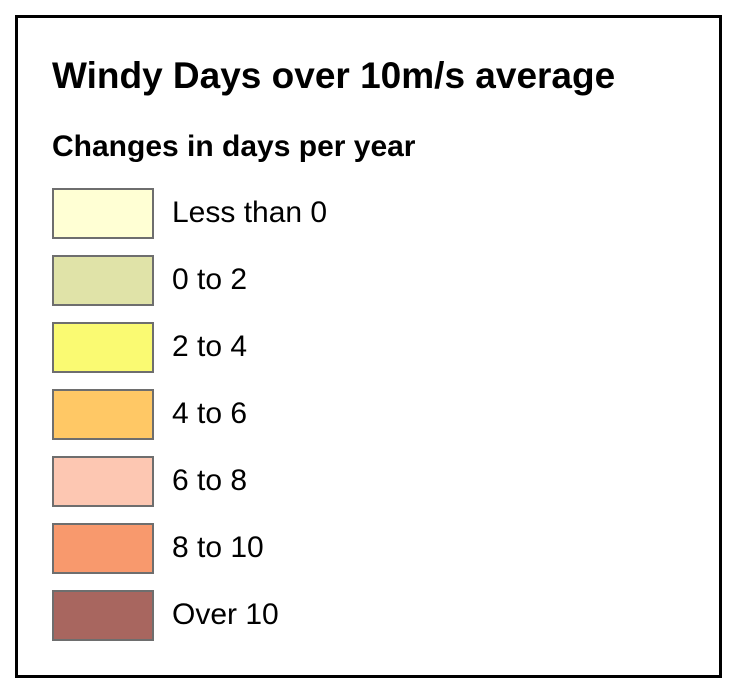 This screenshot has height=695, width=738. I want to click on legend-item: 2 to 4, so click(149, 347).